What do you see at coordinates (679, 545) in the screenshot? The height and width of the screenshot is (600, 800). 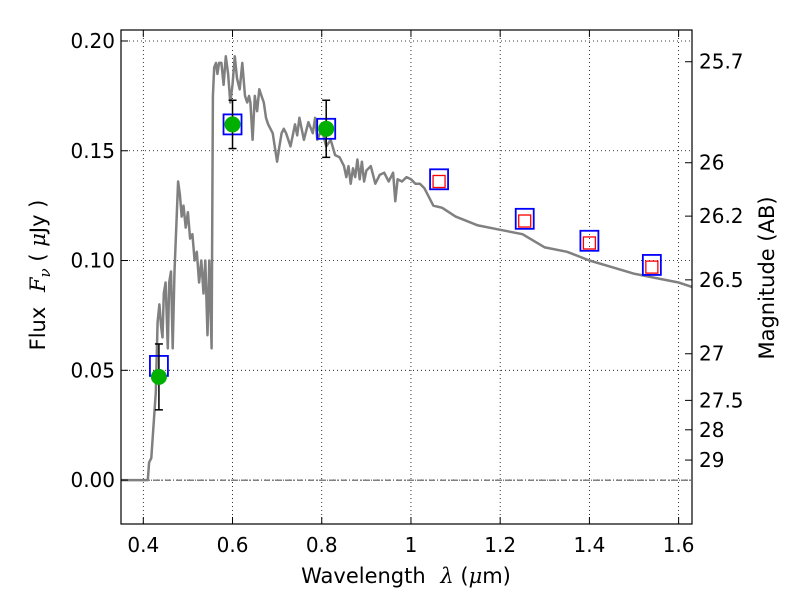 I see `x-tick-label: 1.6` at bounding box center [679, 545].